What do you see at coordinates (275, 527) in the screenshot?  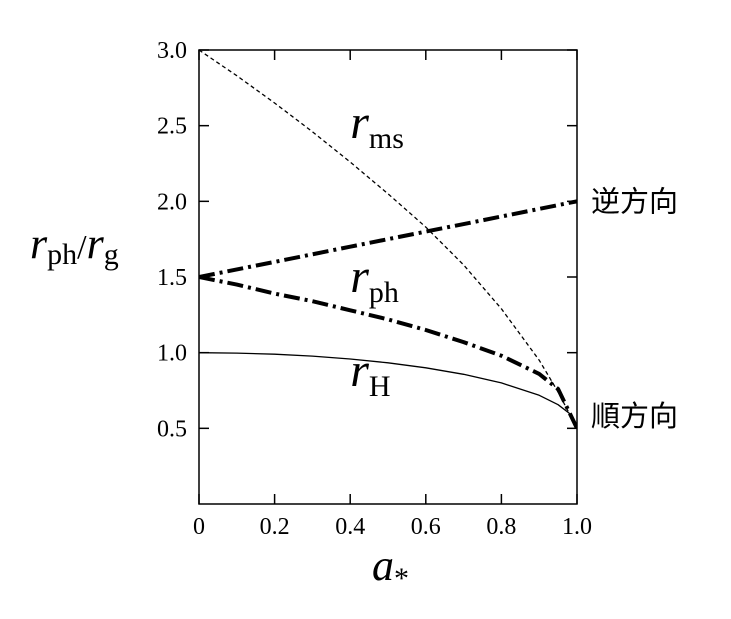 I see `x-tick-label: 0.2` at bounding box center [275, 527].